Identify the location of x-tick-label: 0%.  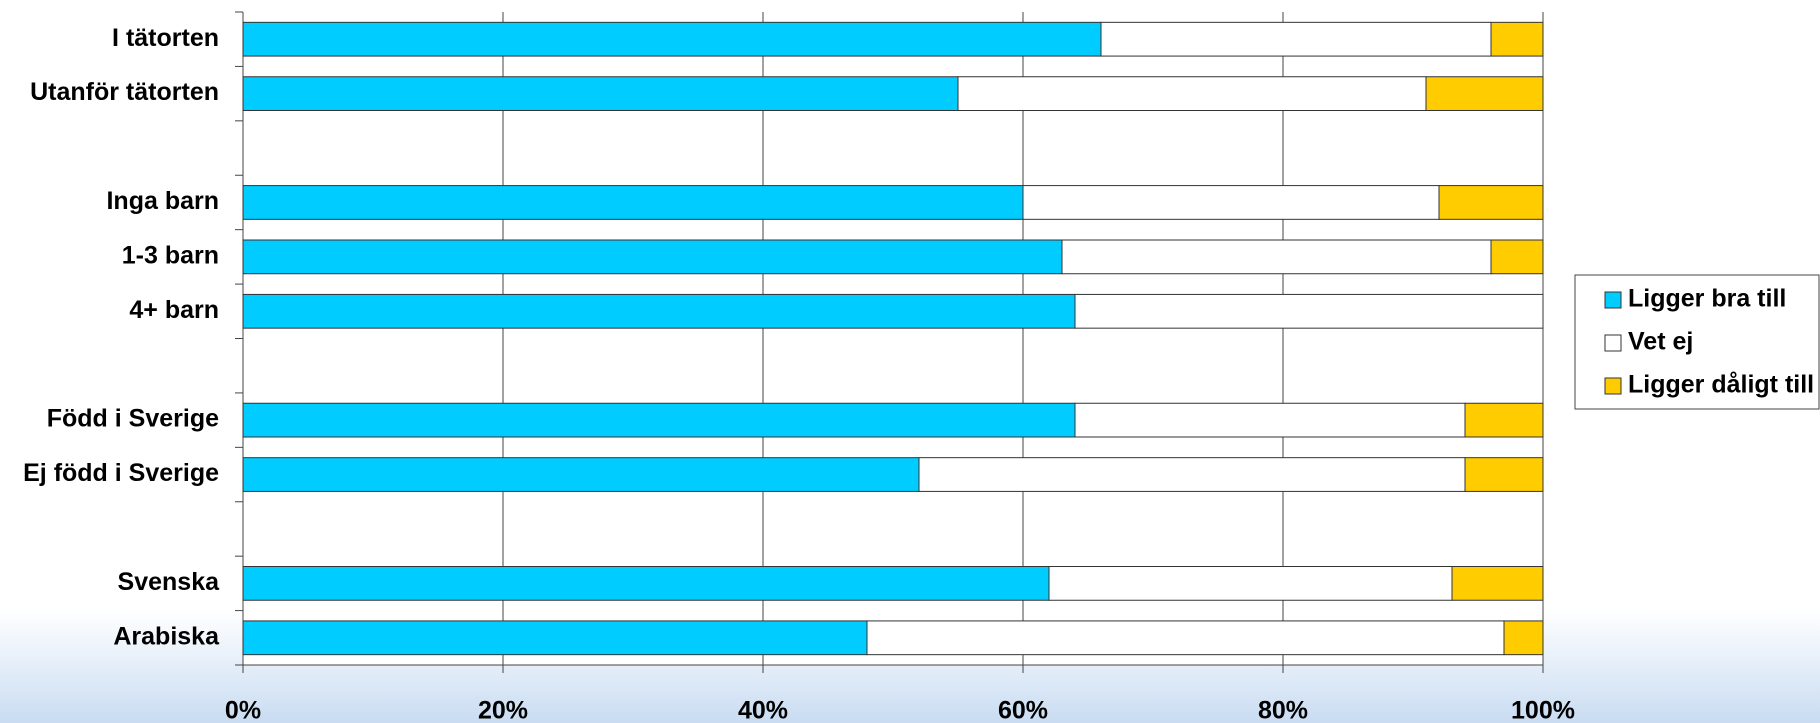
(243, 710).